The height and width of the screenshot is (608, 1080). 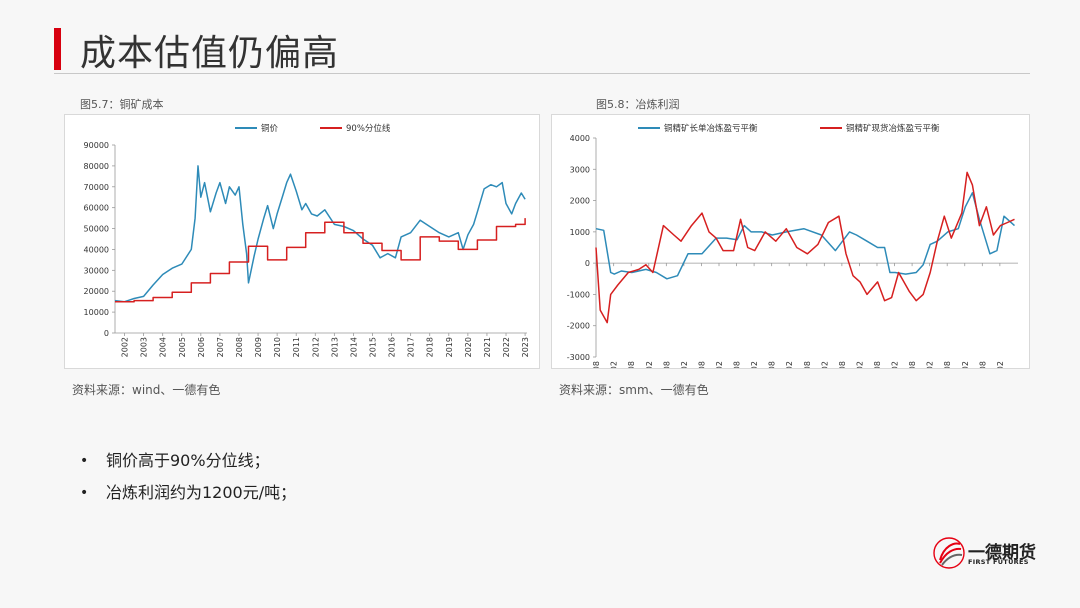 What do you see at coordinates (506, 347) in the screenshot?
I see `x-tick-label: 2022` at bounding box center [506, 347].